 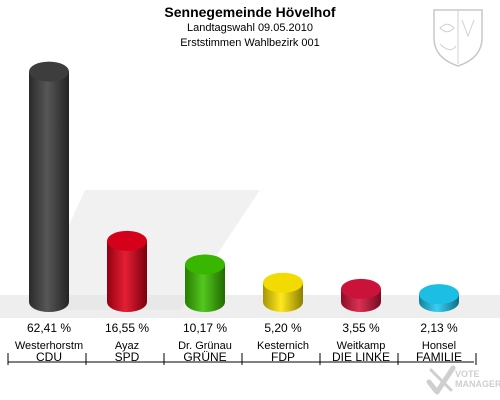 I want to click on vote-manager-logo-icon, so click(x=441, y=380).